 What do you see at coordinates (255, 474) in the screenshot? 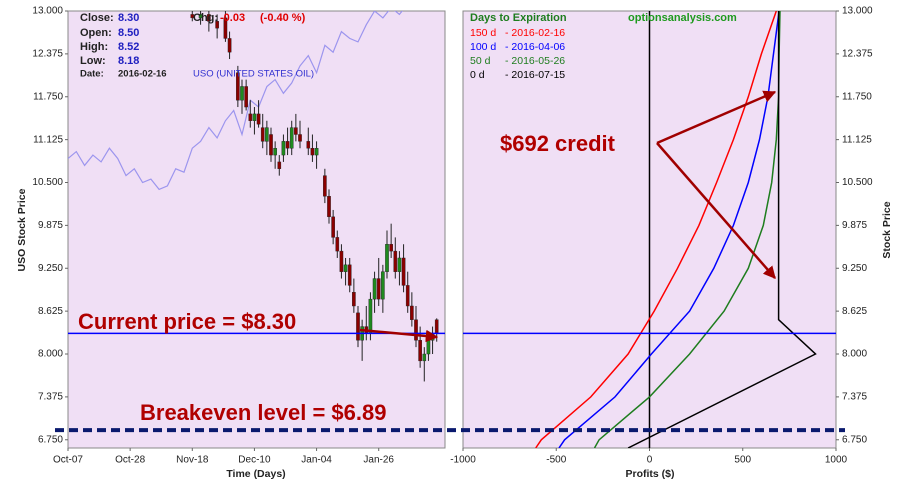
I see `x-axis-title: Time (Days)` at bounding box center [255, 474].